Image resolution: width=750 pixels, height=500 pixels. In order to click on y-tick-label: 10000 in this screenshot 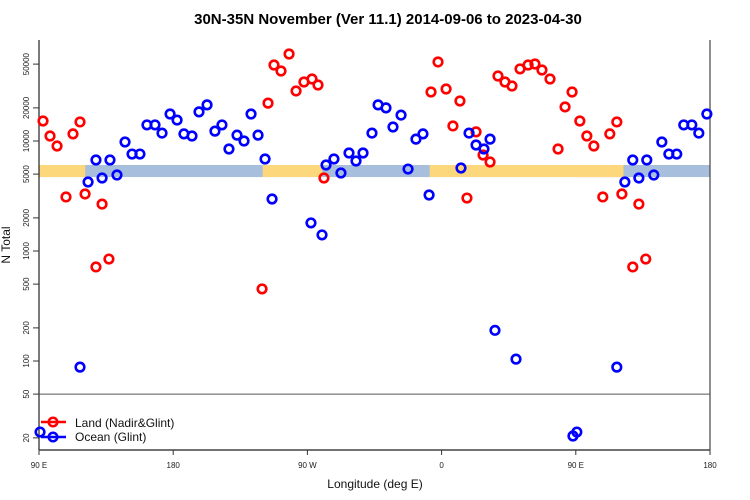, I will do `click(26, 140)`.